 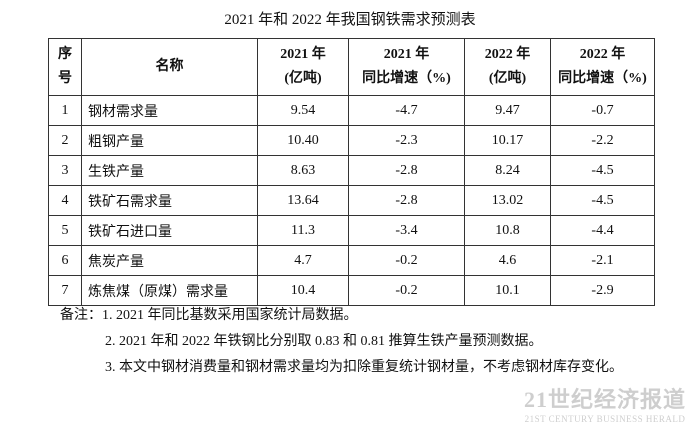 What do you see at coordinates (303, 290) in the screenshot?
I see `table-cell: 10.4` at bounding box center [303, 290].